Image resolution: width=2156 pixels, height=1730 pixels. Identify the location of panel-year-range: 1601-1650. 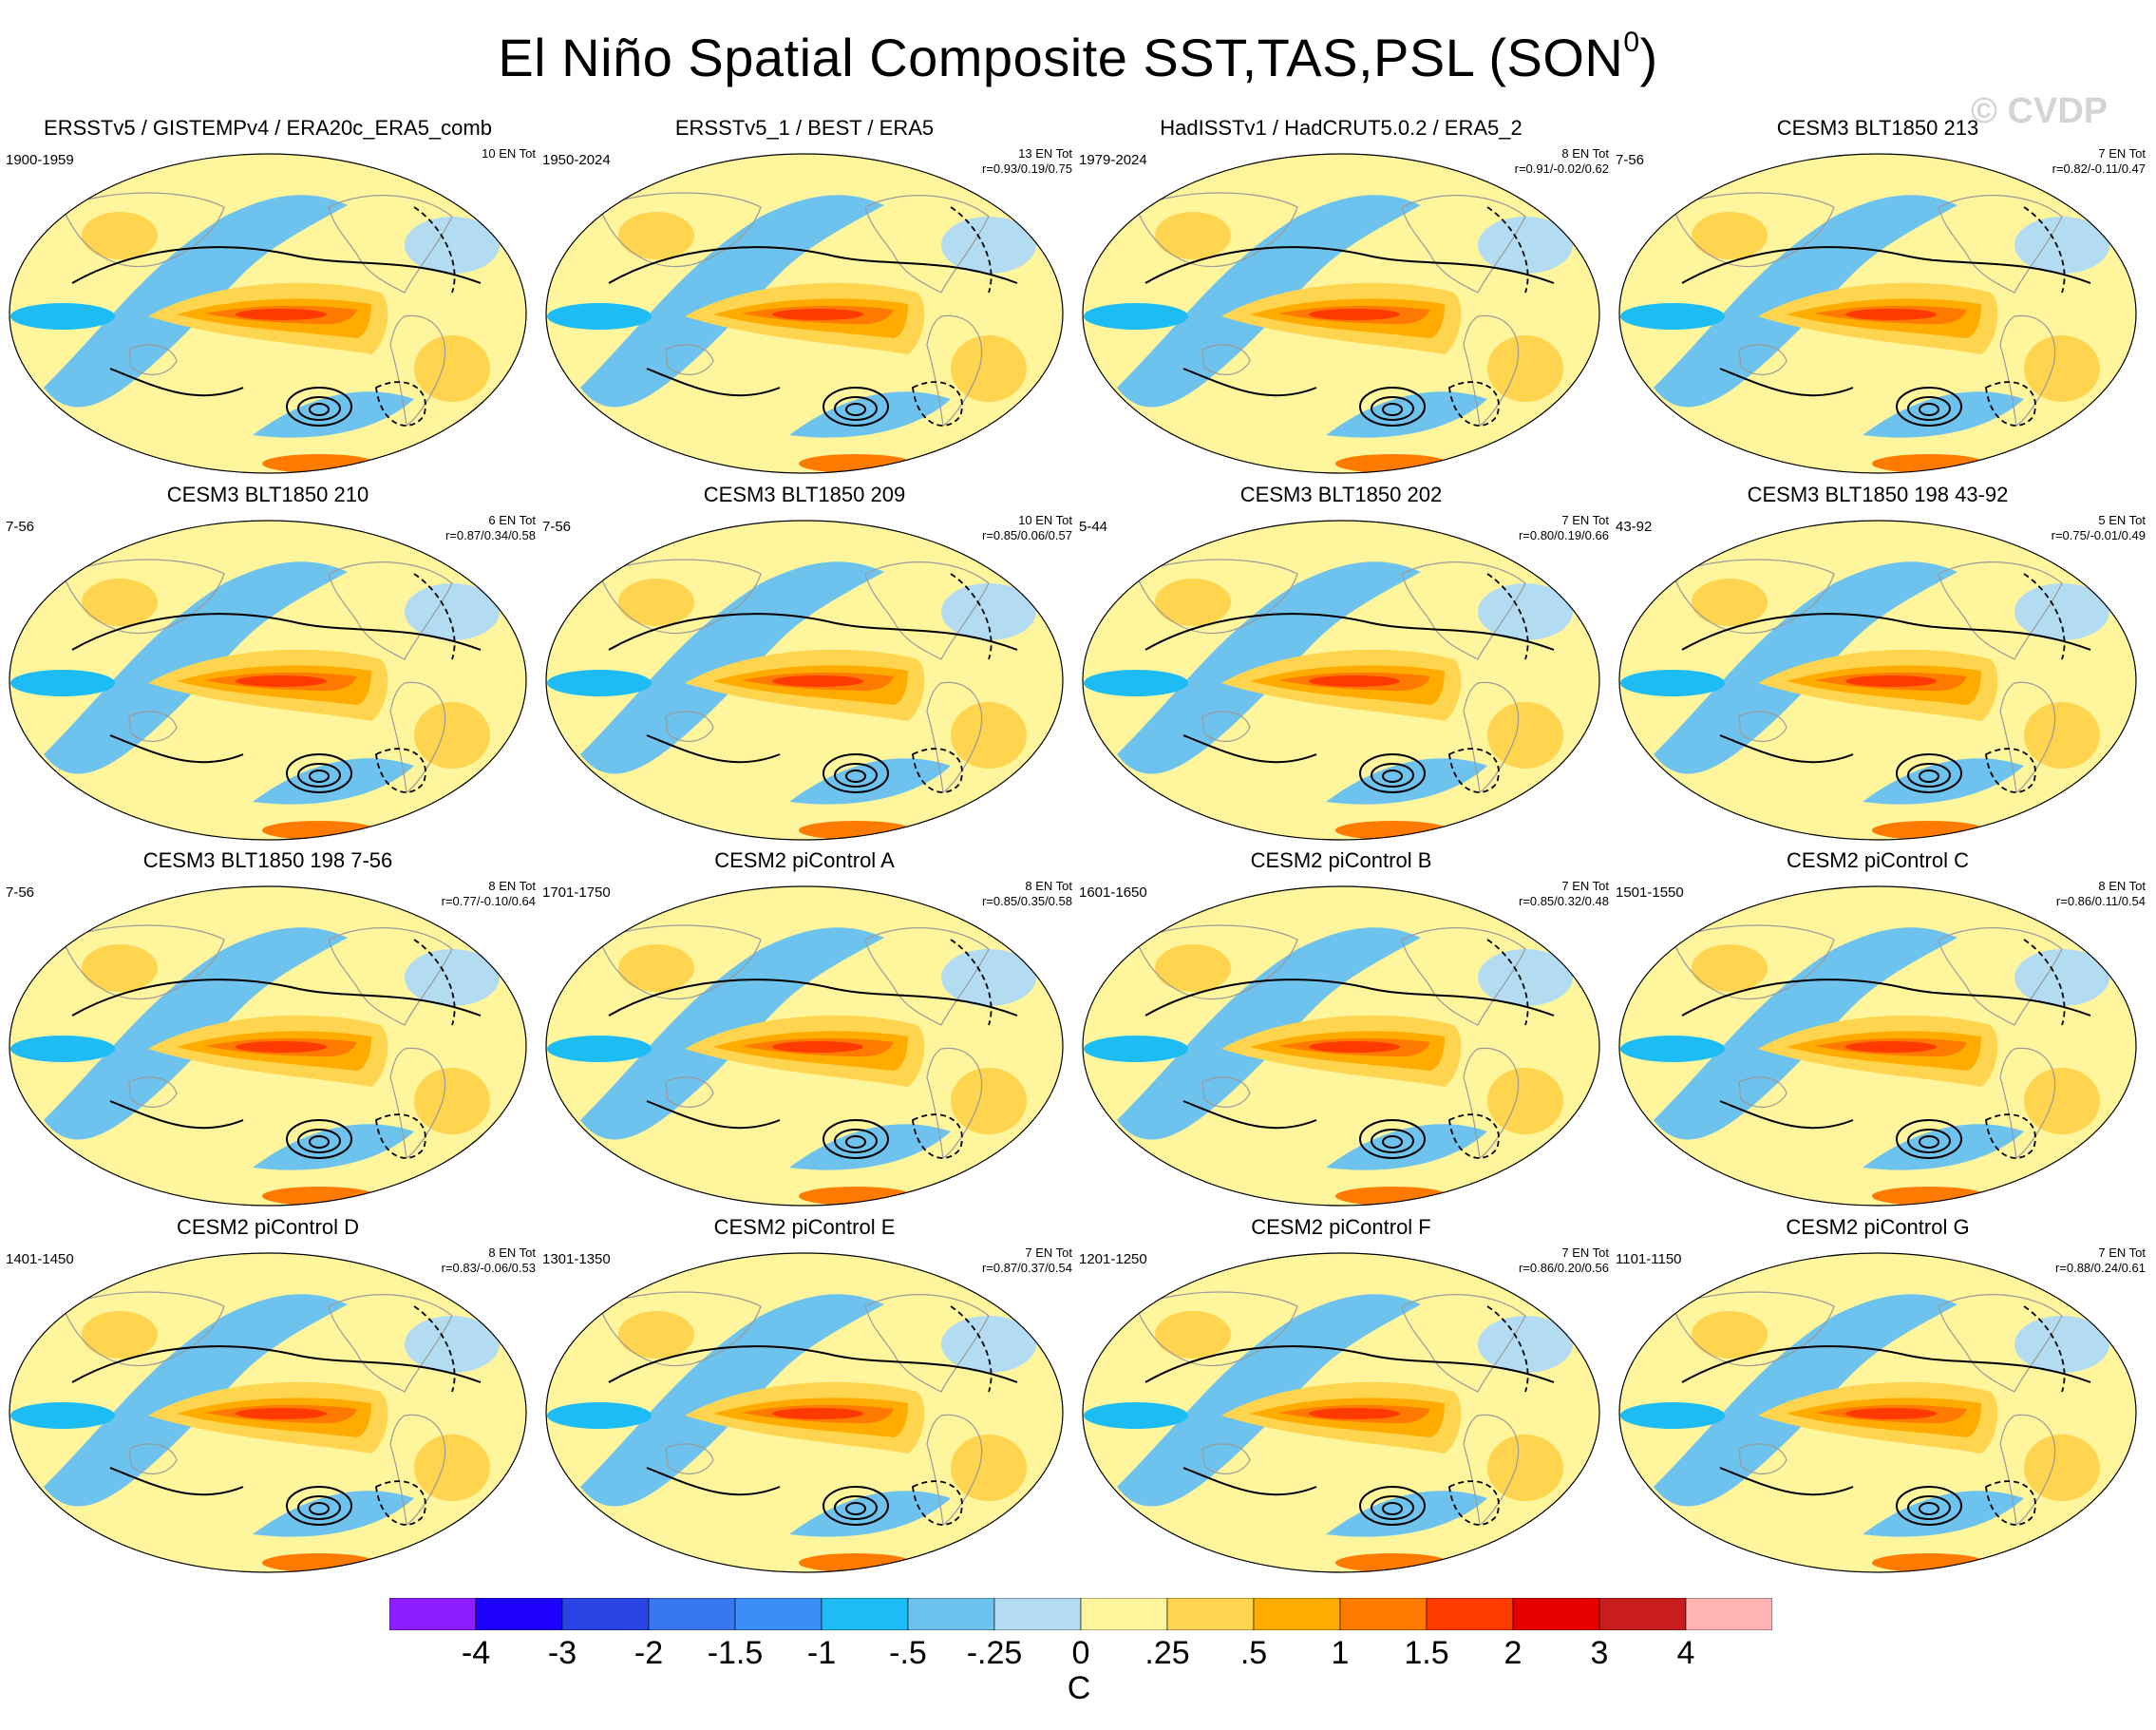
(1113, 892).